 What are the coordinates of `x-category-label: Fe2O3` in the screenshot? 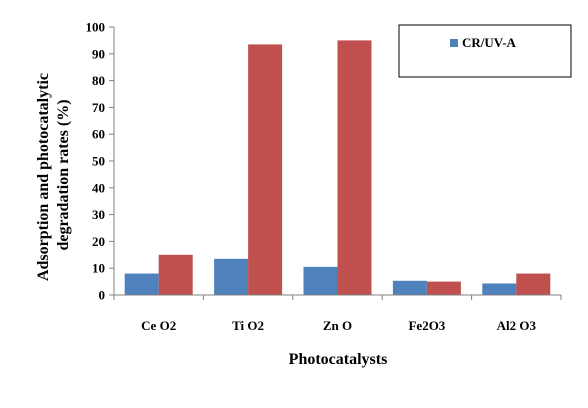 It's located at (426, 325).